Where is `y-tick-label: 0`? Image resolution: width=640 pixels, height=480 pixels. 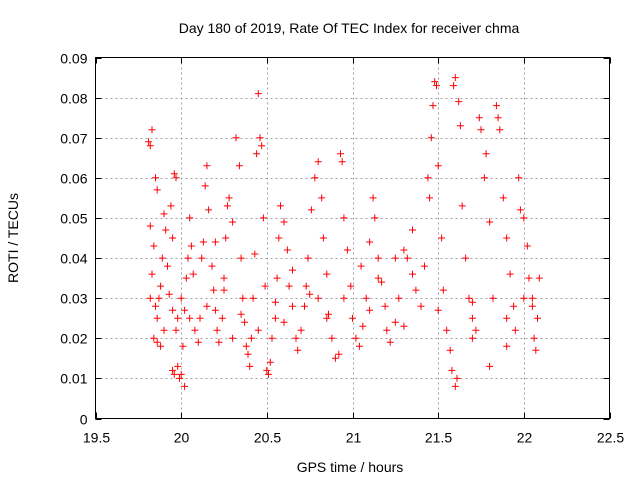 y-tick-label: 0 is located at coordinates (84, 420).